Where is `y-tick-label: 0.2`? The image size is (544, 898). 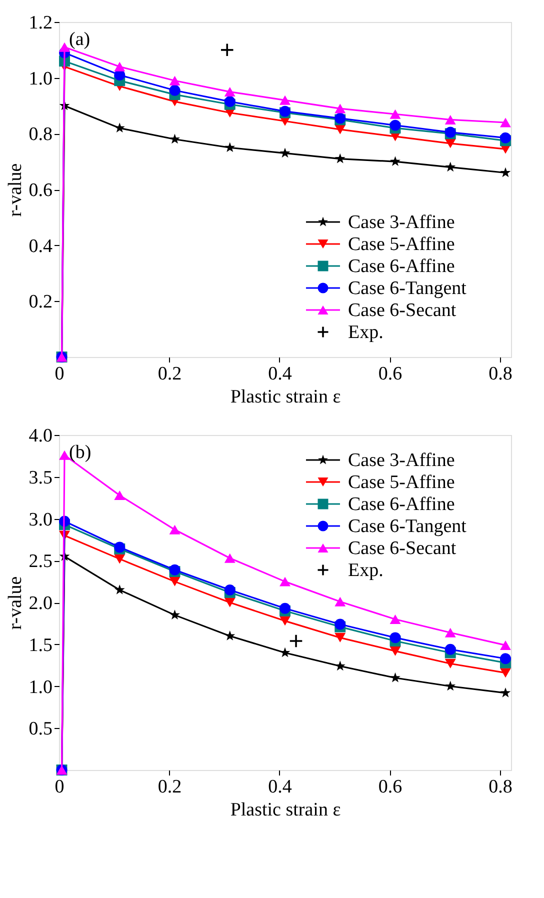
y-tick-label: 0.2 is located at coordinates (40, 302).